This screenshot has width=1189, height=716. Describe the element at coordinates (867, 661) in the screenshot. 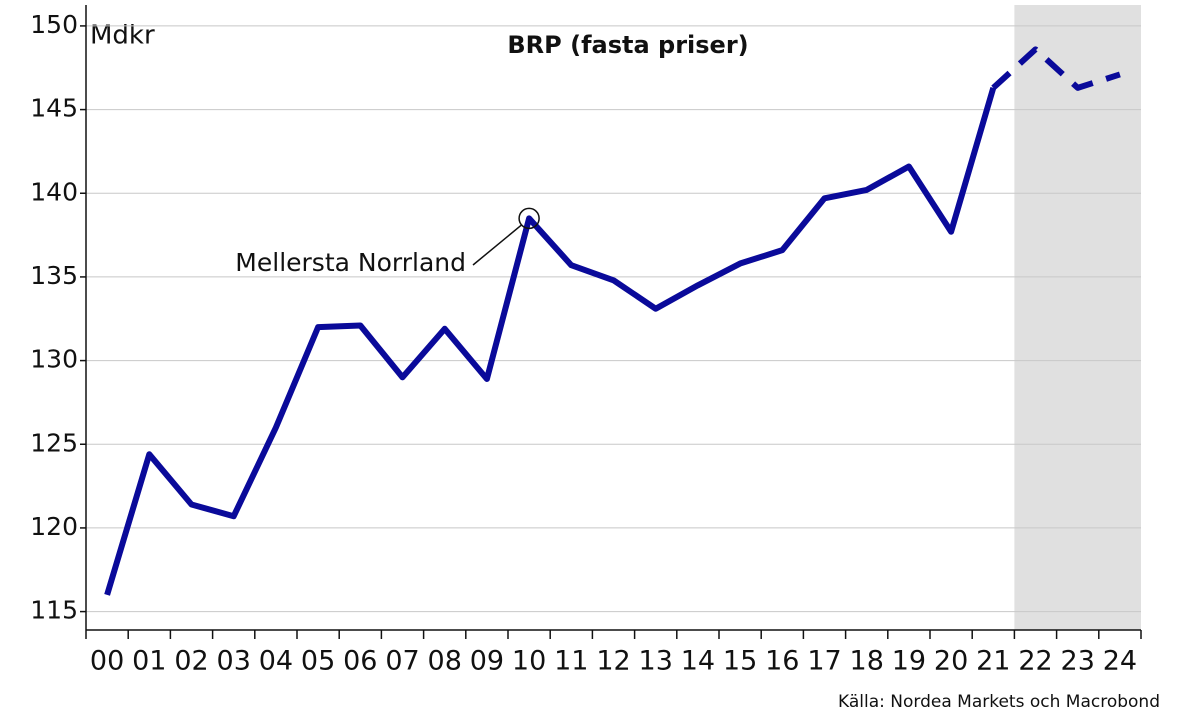

I see `x-tick-label: 18` at that location.